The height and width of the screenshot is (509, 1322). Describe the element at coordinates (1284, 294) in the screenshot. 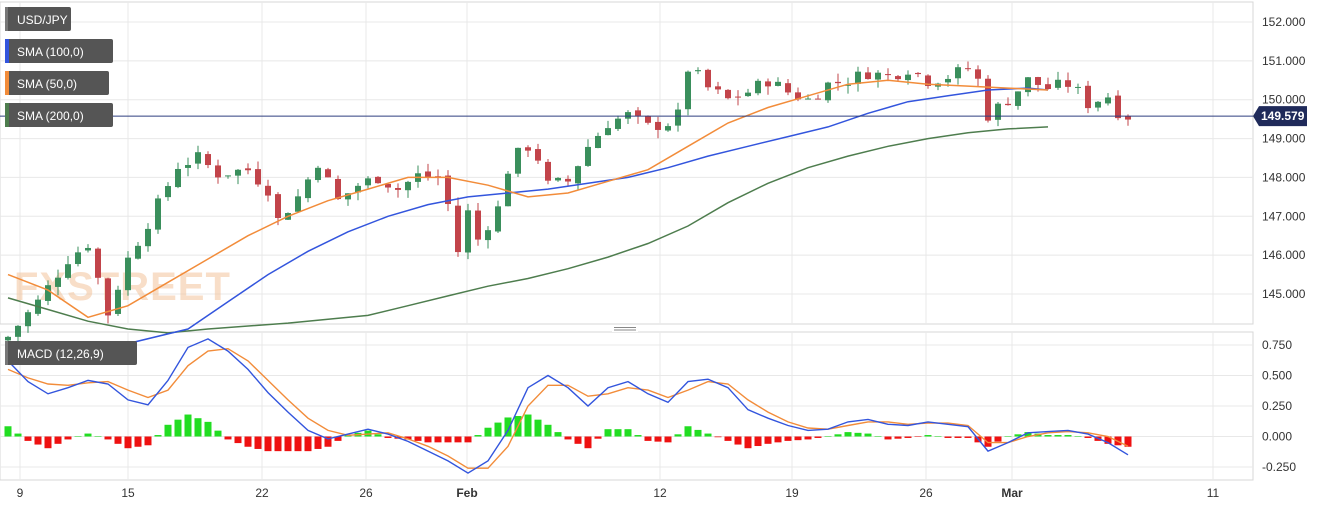

I see `price-tick-7: 145.000` at that location.